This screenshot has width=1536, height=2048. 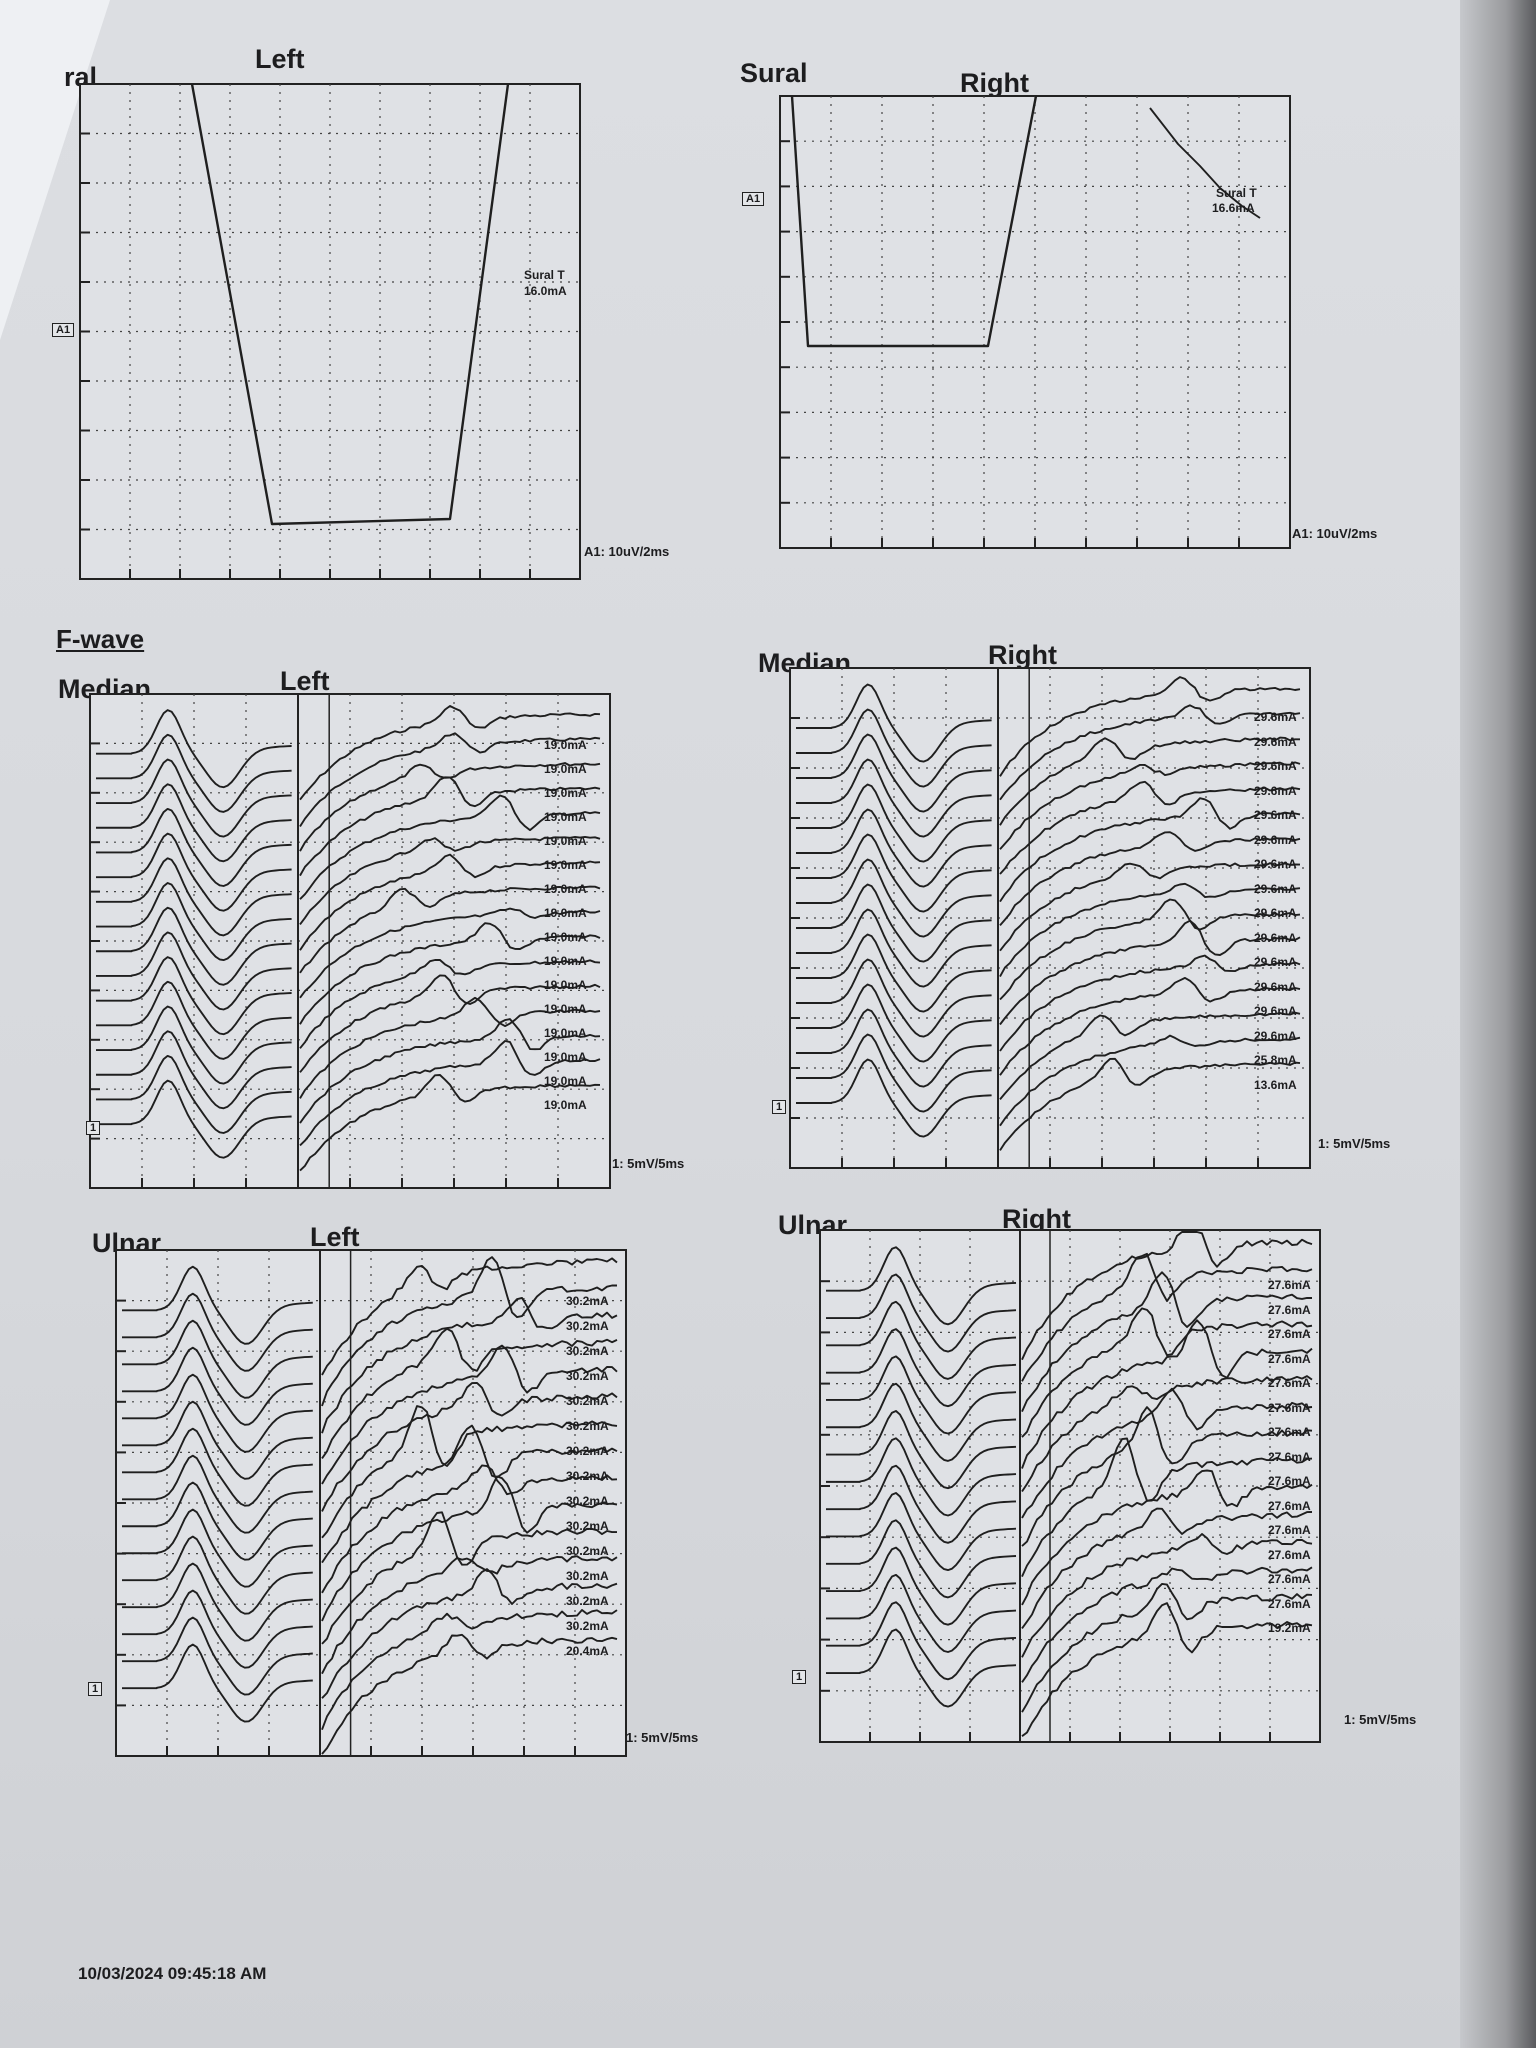 I want to click on sural-right-scale: A1: 10uV/2ms, so click(x=1335, y=533).